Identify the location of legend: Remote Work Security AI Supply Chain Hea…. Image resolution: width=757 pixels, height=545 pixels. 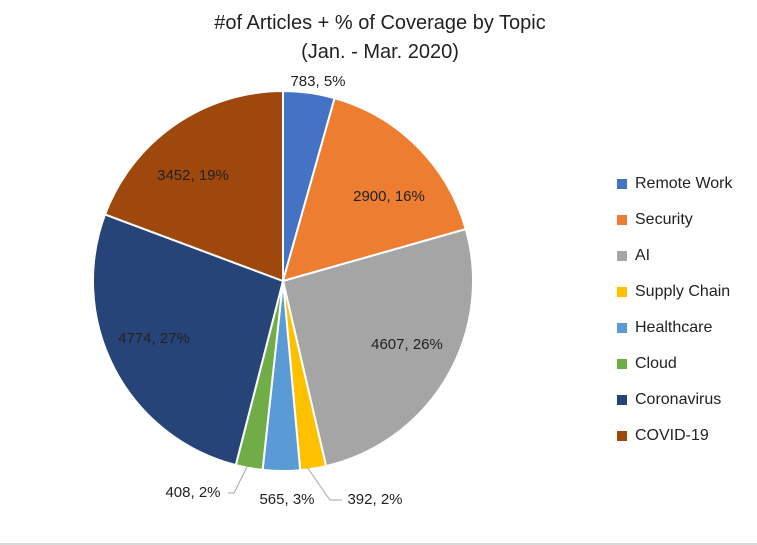
(675, 310).